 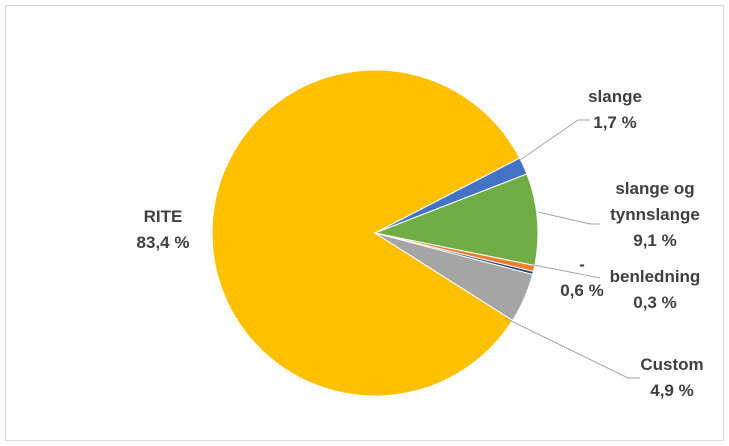 What do you see at coordinates (163, 242) in the screenshot?
I see `value-label: 83,4 %` at bounding box center [163, 242].